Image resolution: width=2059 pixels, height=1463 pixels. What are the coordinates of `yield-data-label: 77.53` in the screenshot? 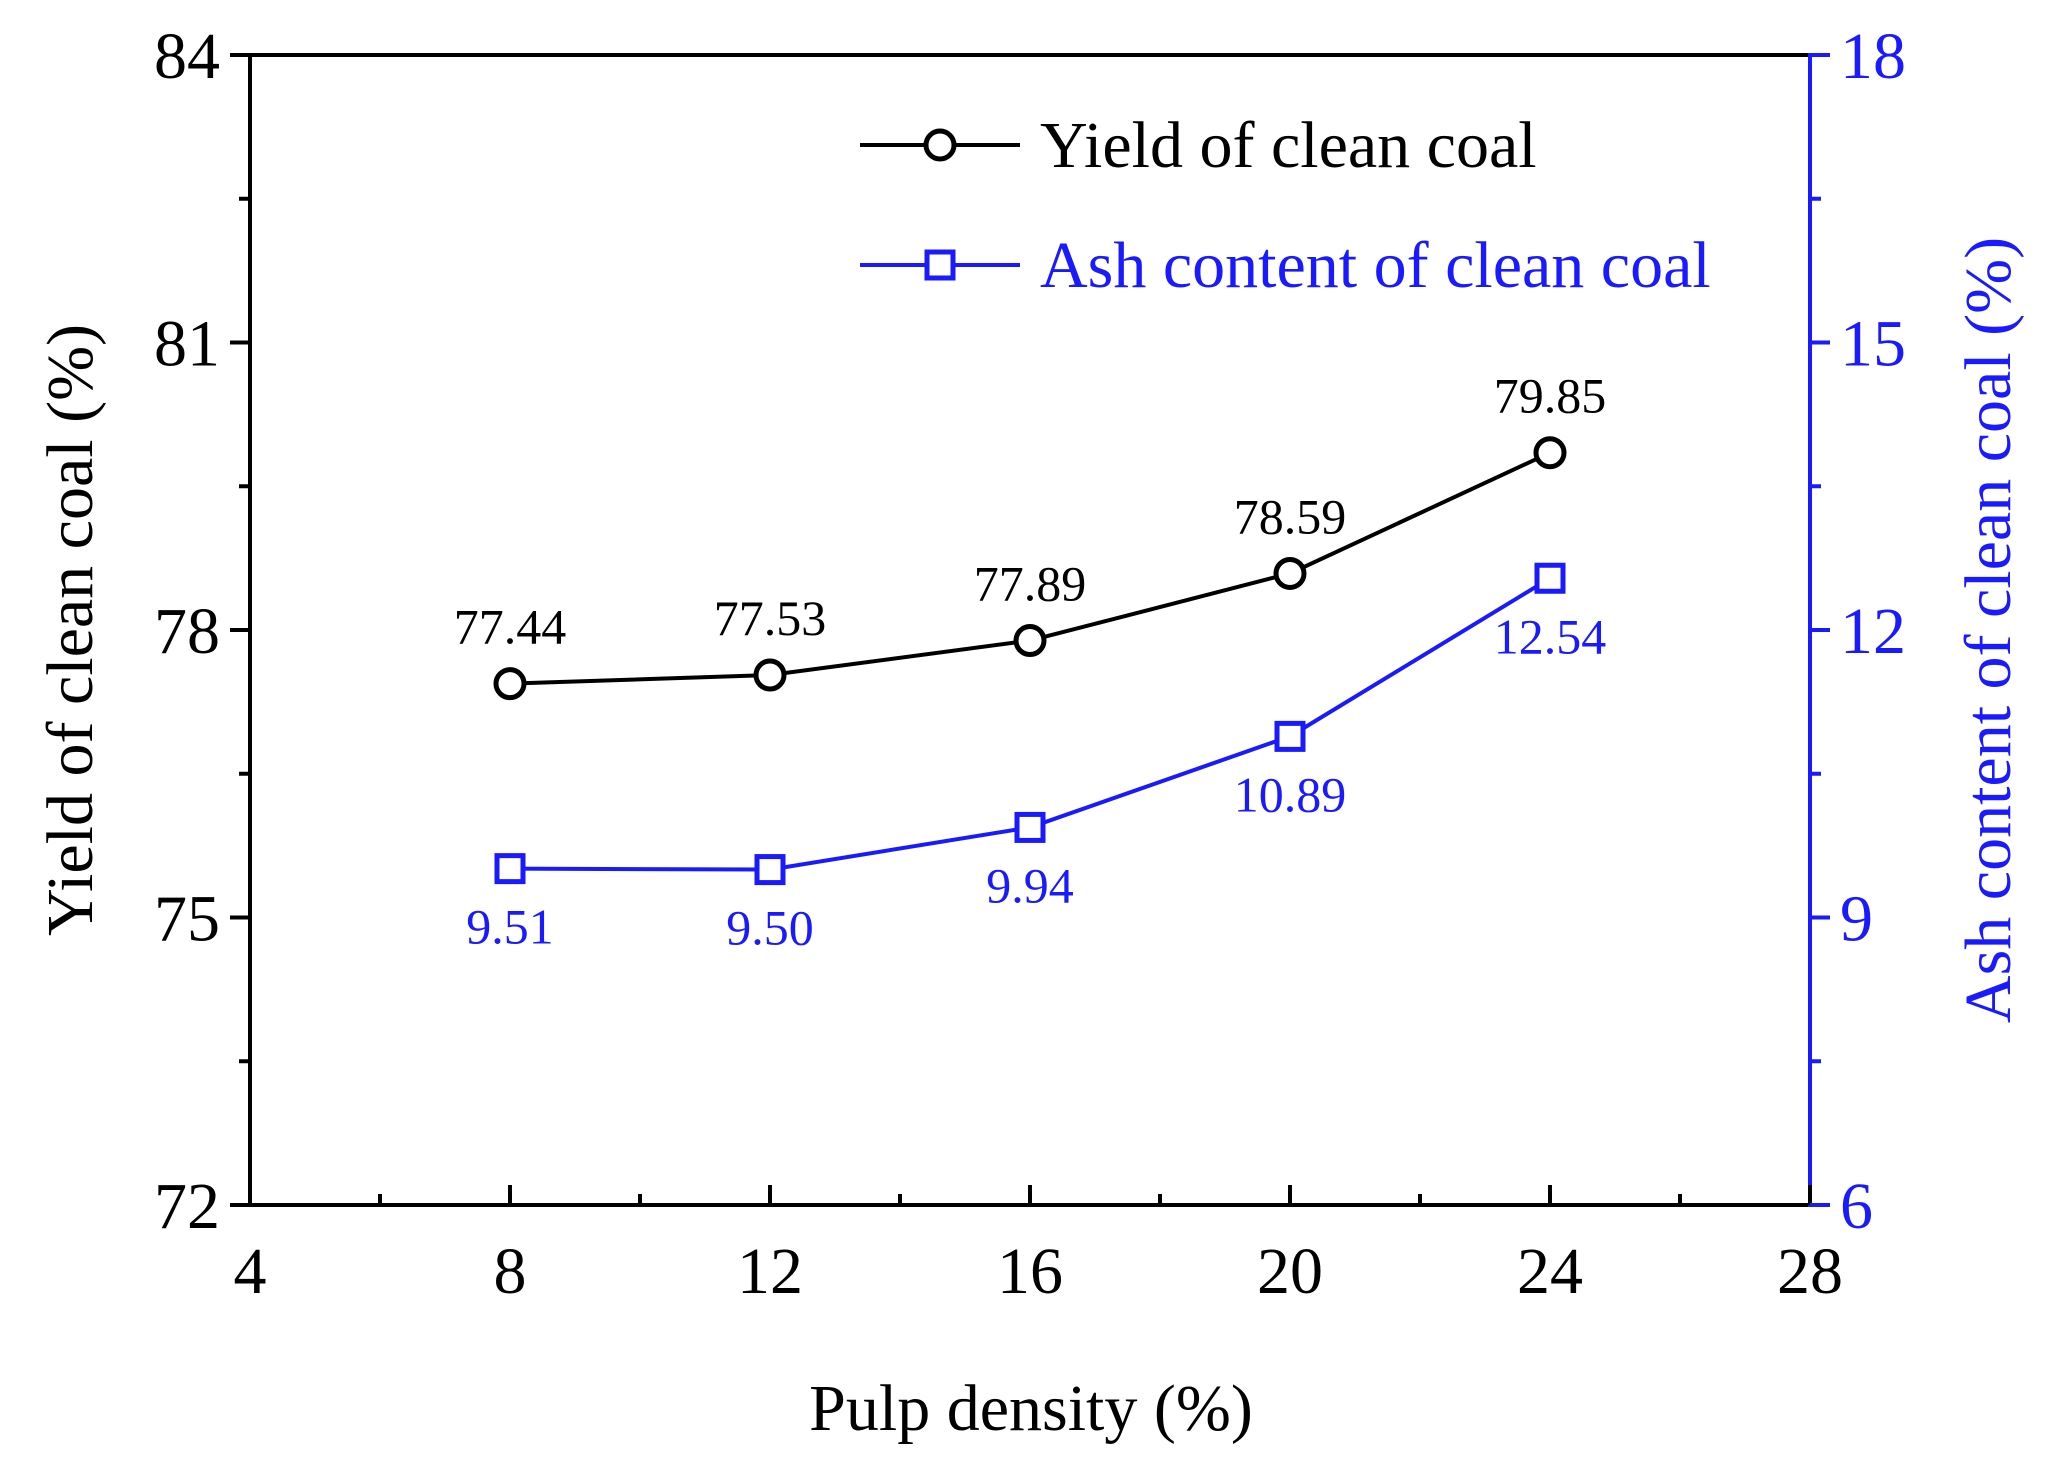 It's located at (770, 618).